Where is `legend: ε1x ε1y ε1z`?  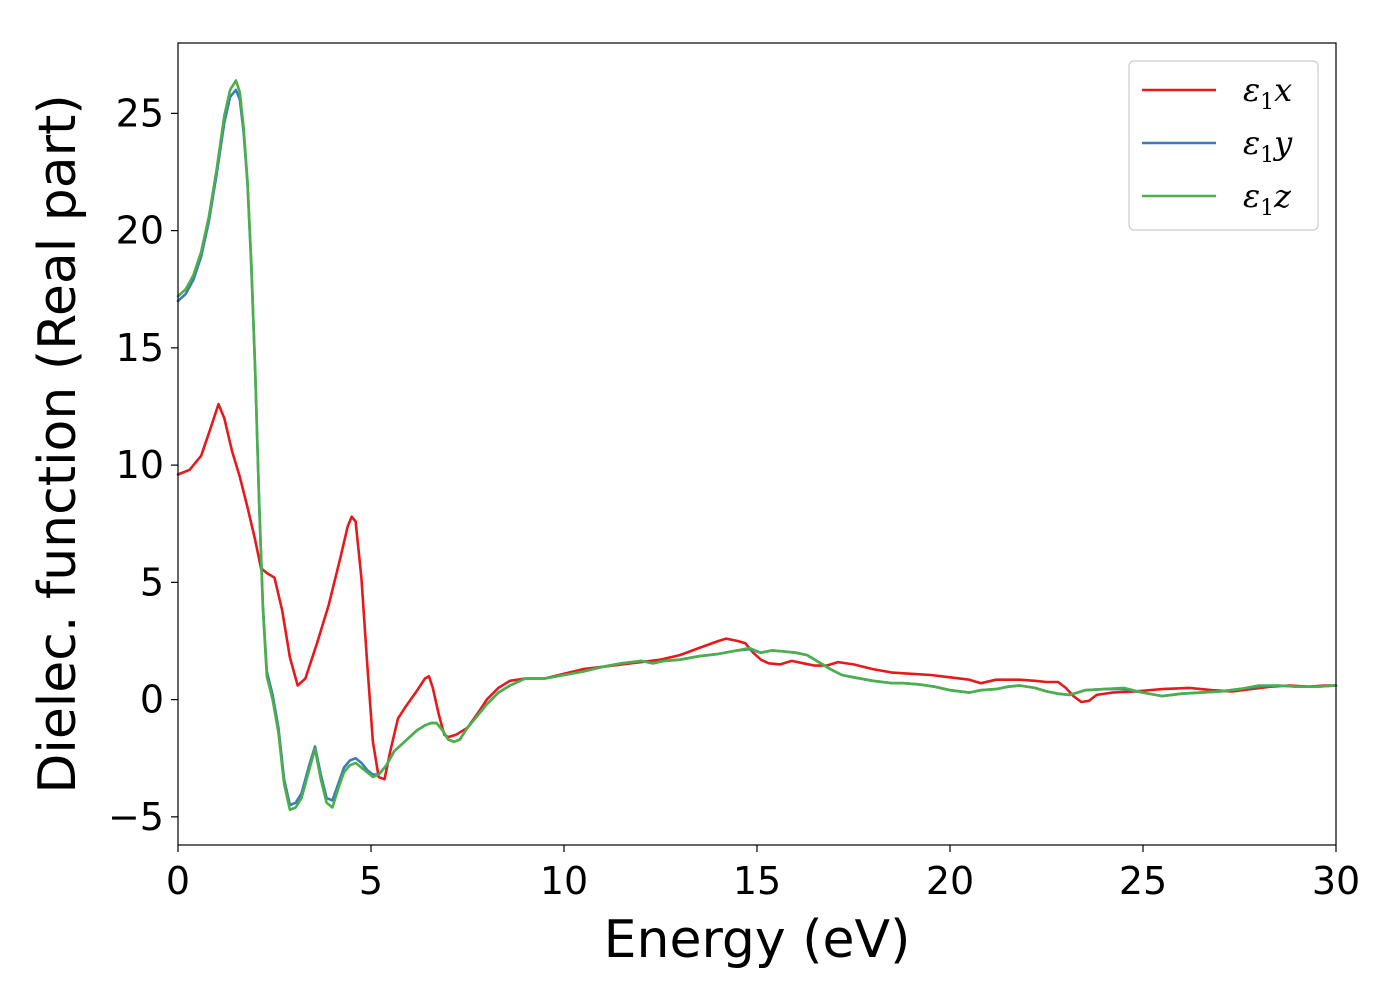 legend: ε1x ε1y ε1z is located at coordinates (1223, 145).